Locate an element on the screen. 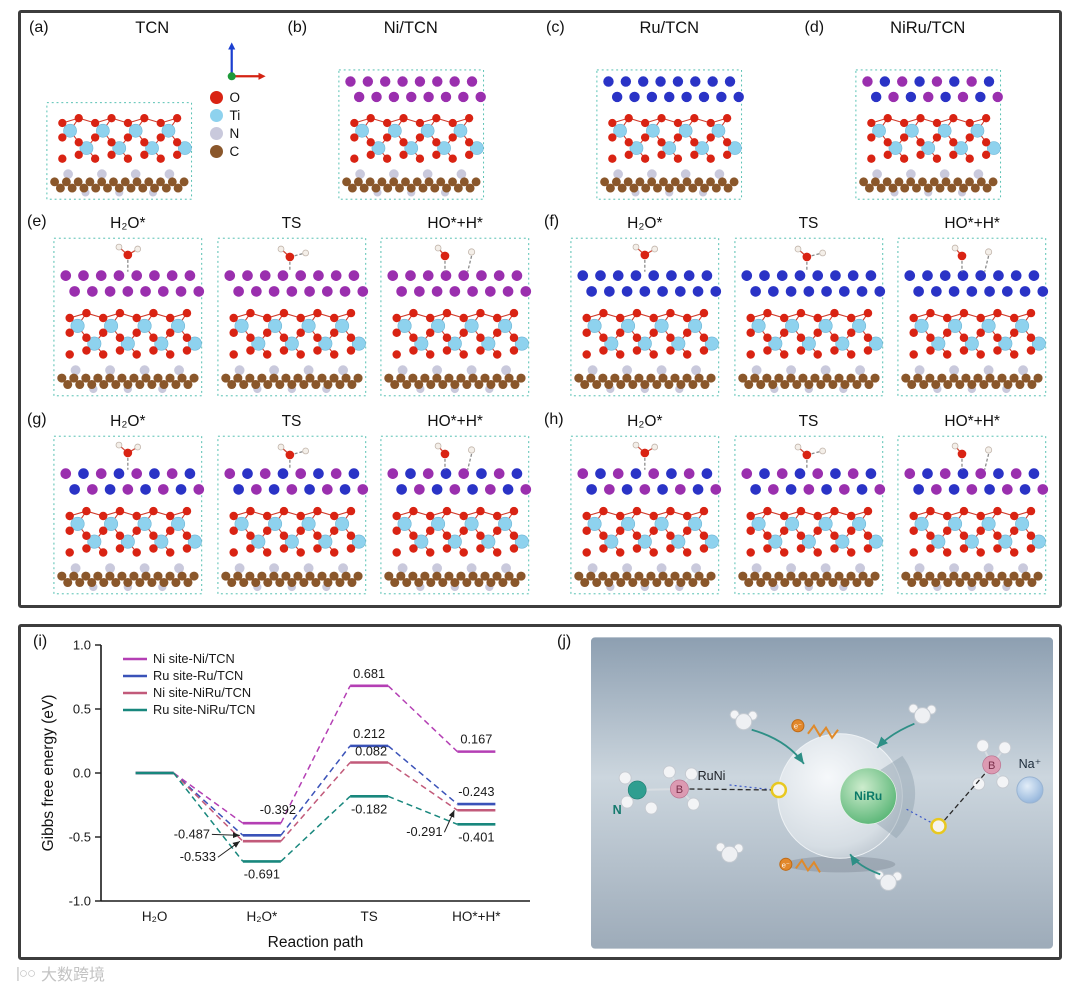 The width and height of the screenshot is (1080, 992). svg-text: -1.0 is located at coordinates (80, 901).